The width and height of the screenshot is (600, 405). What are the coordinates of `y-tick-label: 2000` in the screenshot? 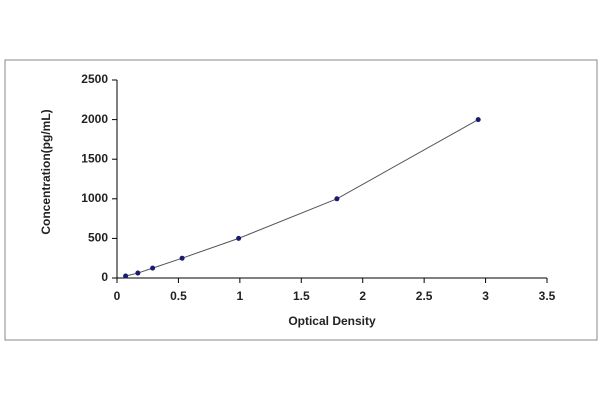 It's located at (94, 119).